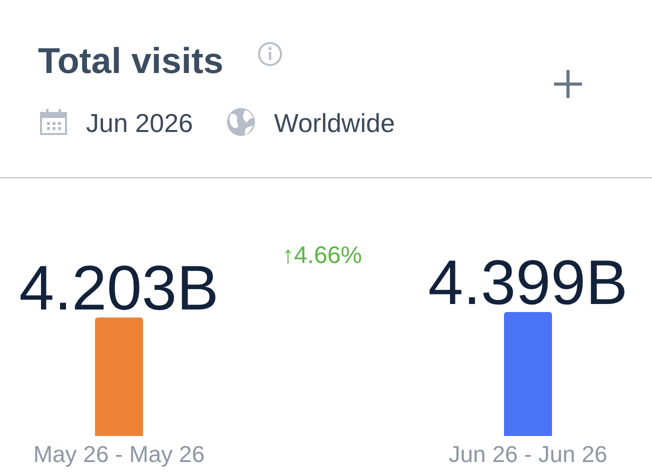 The height and width of the screenshot is (476, 652). Describe the element at coordinates (322, 255) in the screenshot. I see `text: ↑4.66%` at that location.